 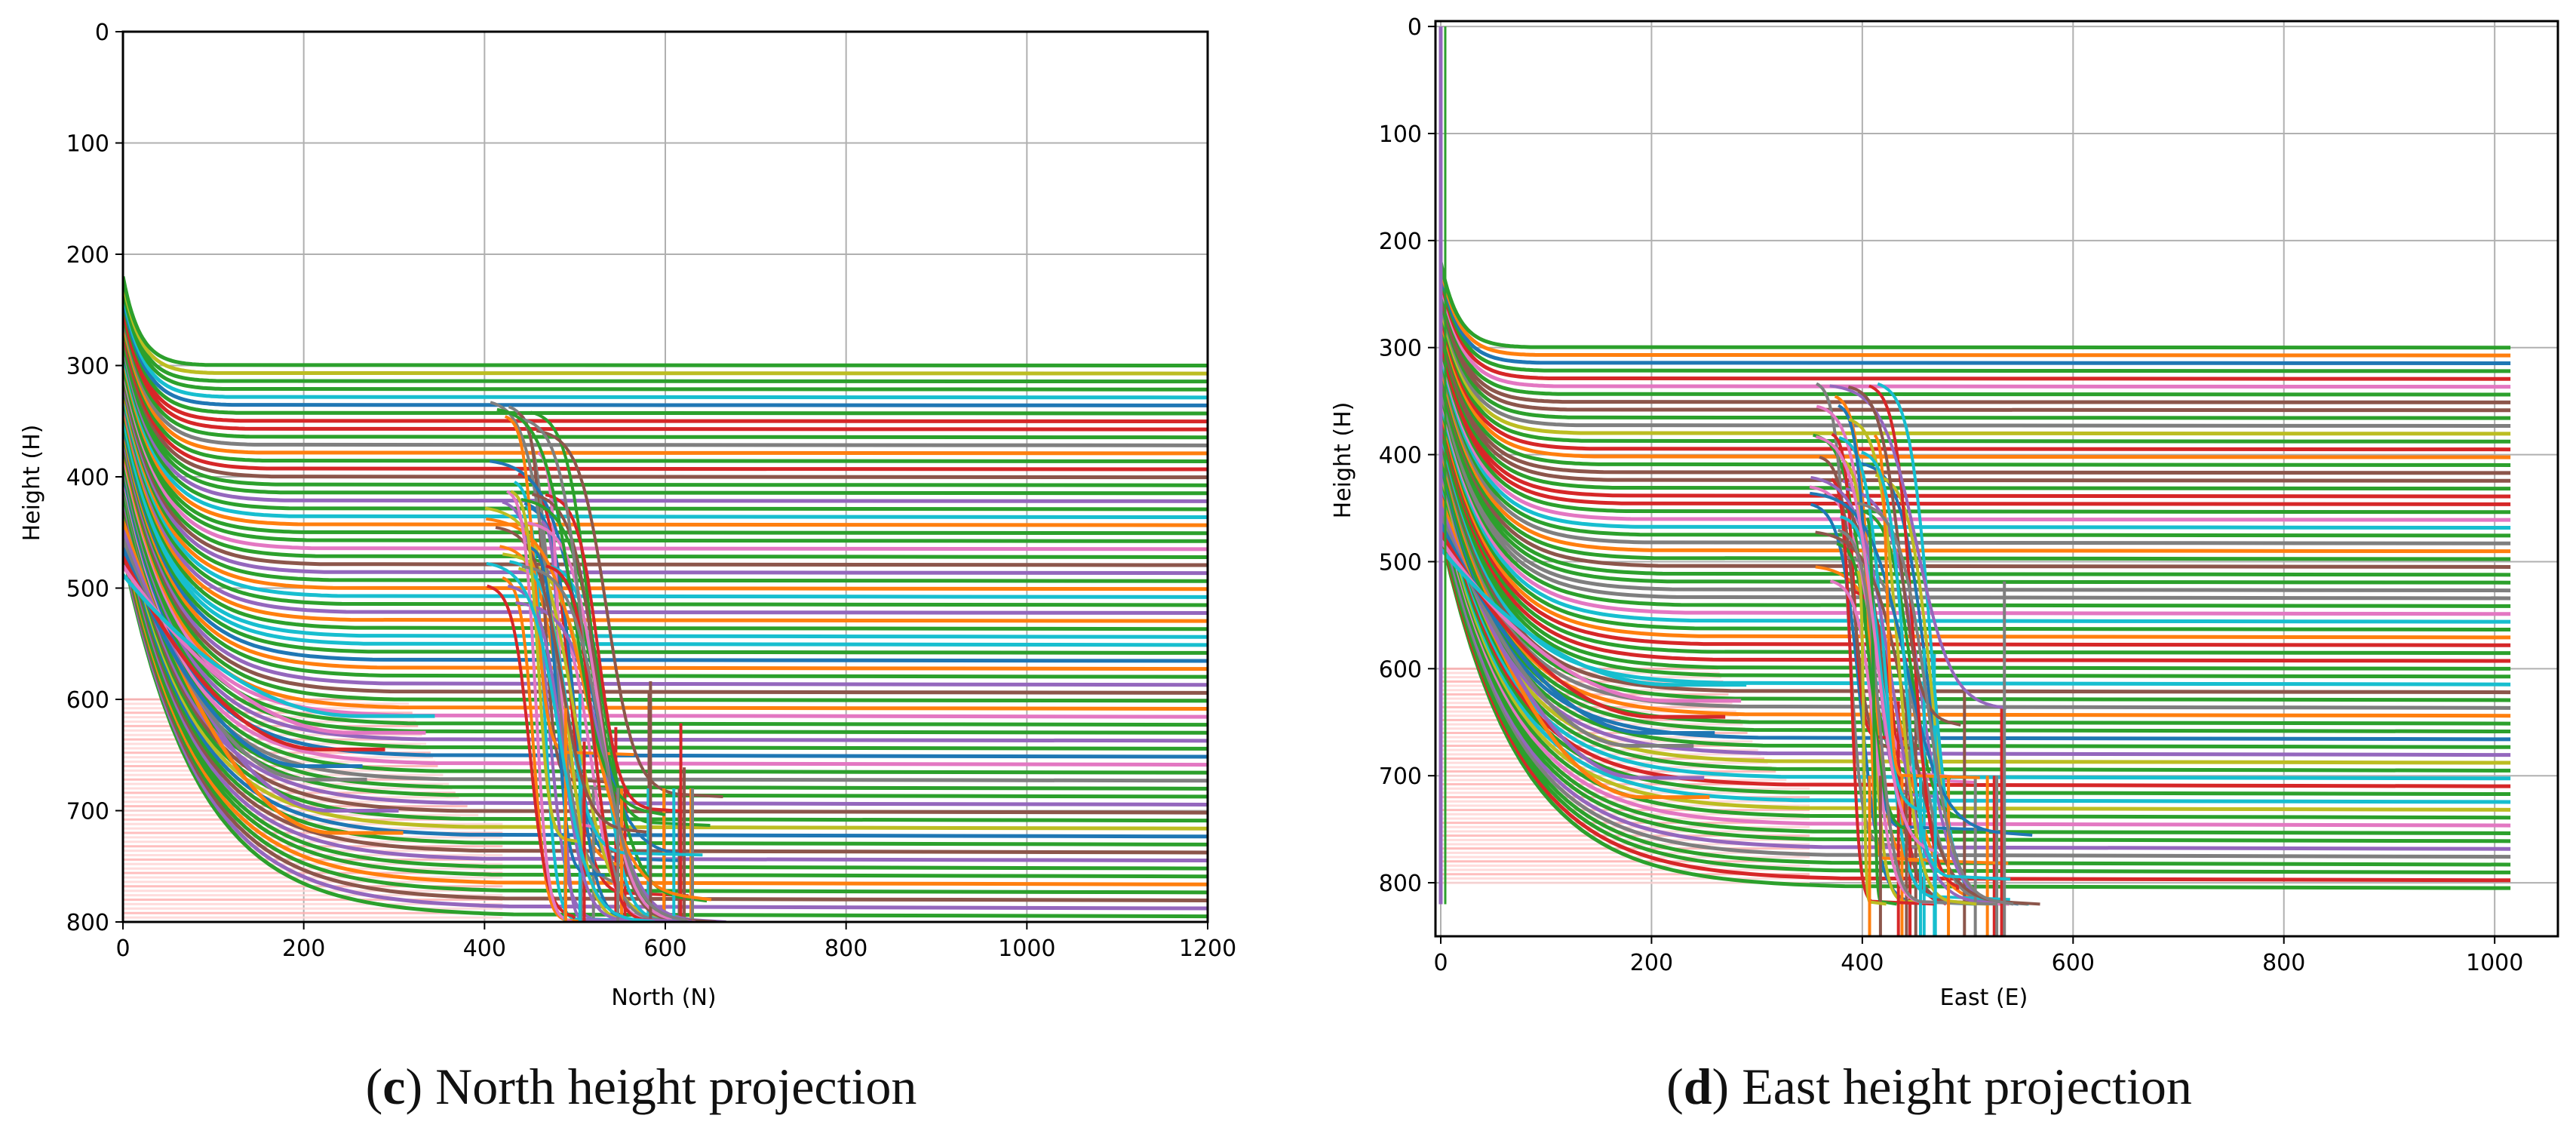 I want to click on y-tick-label: 200, so click(x=87, y=255).